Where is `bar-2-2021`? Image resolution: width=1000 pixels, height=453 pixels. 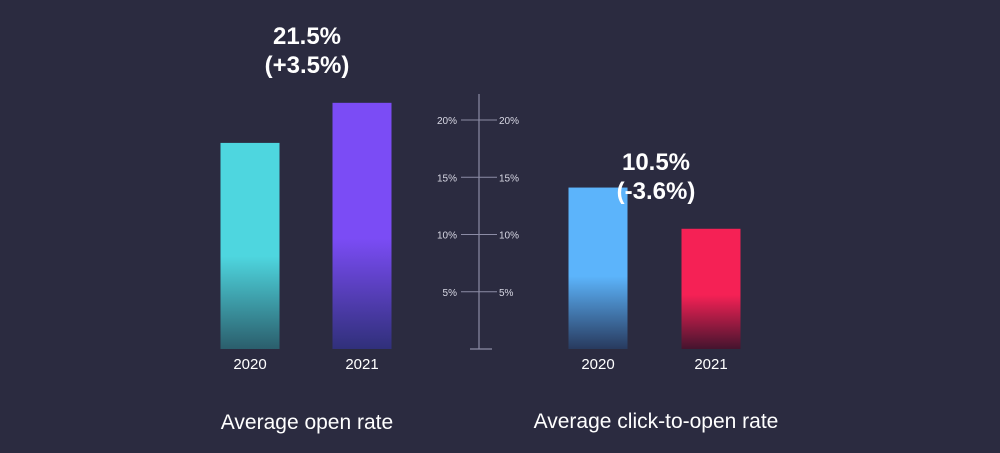
bar-2-2021 is located at coordinates (711, 288).